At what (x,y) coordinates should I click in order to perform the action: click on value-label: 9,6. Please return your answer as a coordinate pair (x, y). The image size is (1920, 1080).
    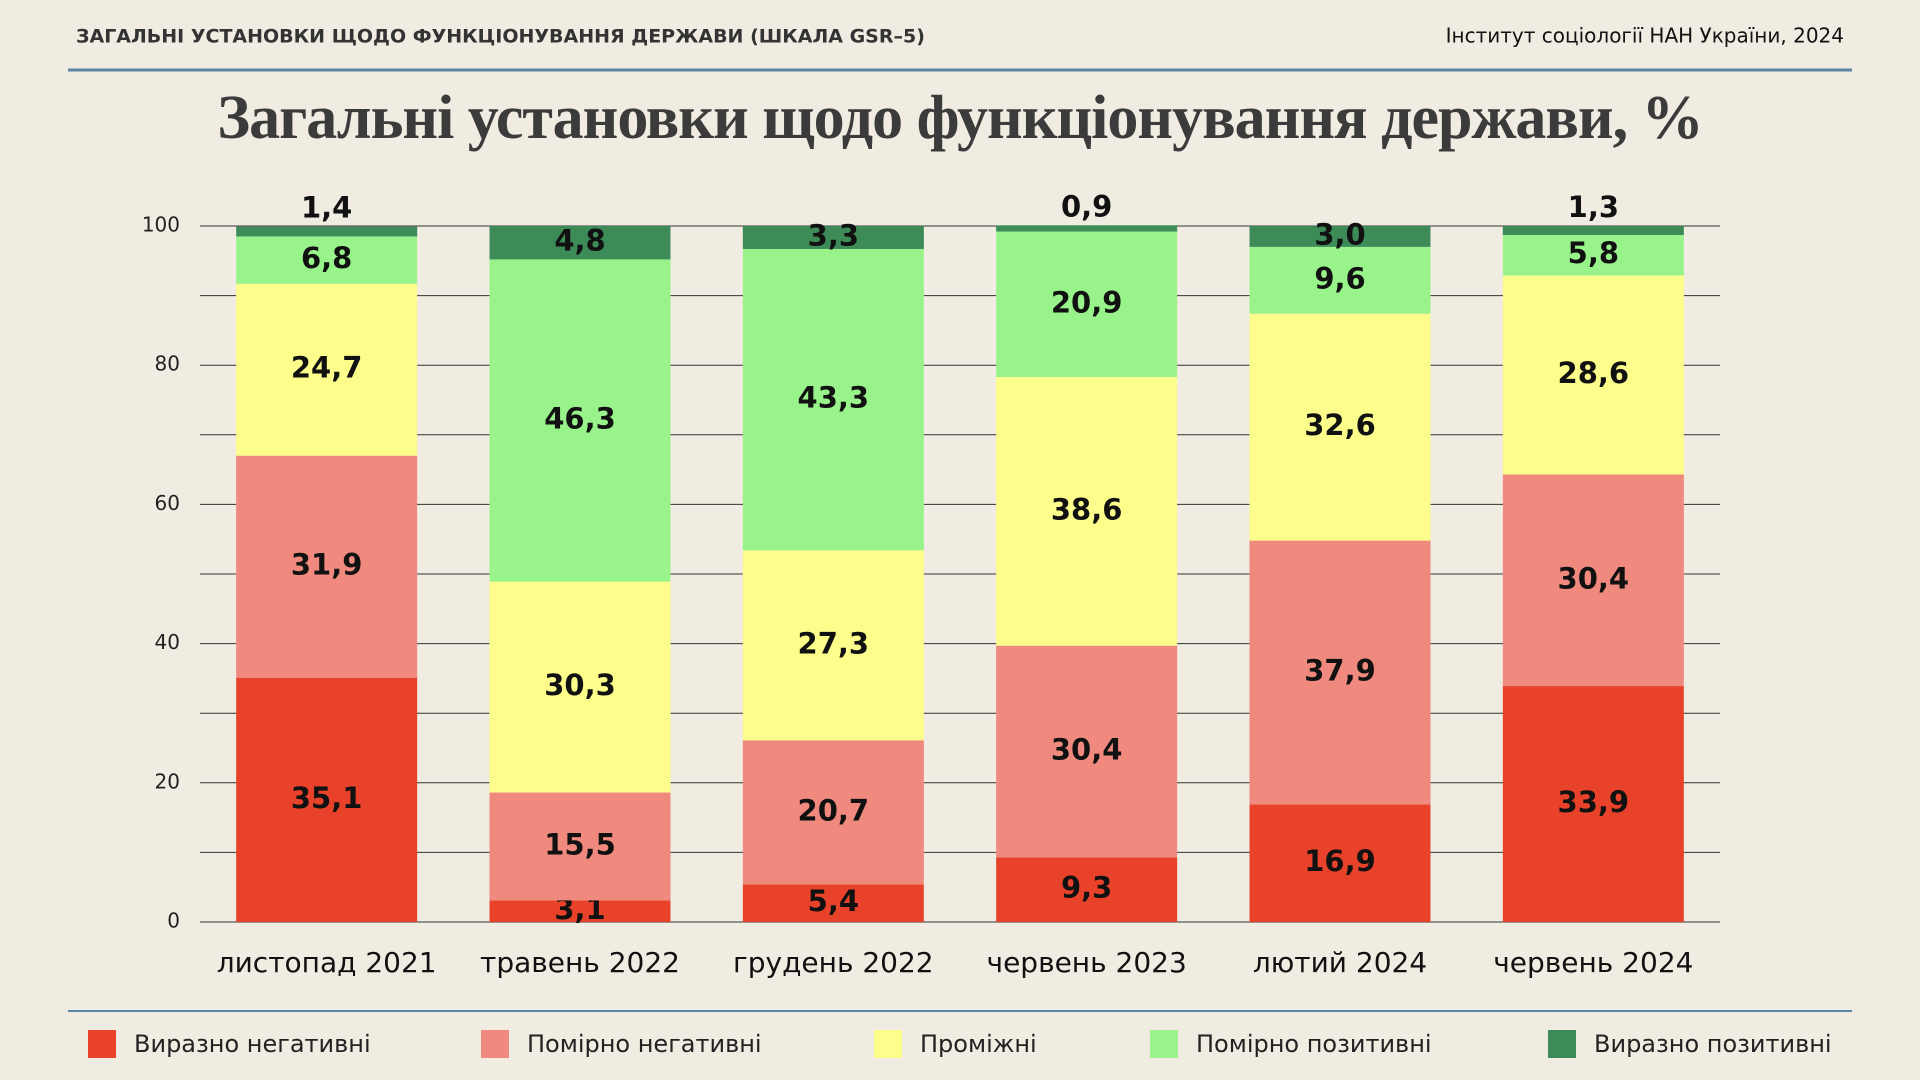
    Looking at the image, I should click on (1339, 278).